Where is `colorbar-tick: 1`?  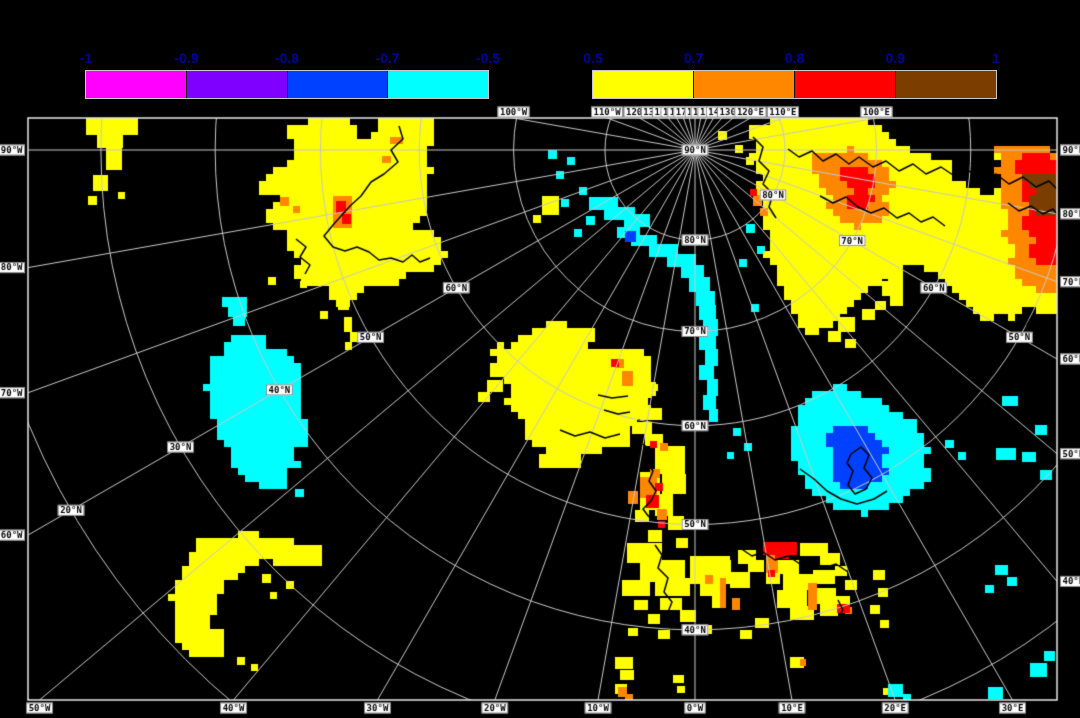
colorbar-tick: 1 is located at coordinates (996, 58).